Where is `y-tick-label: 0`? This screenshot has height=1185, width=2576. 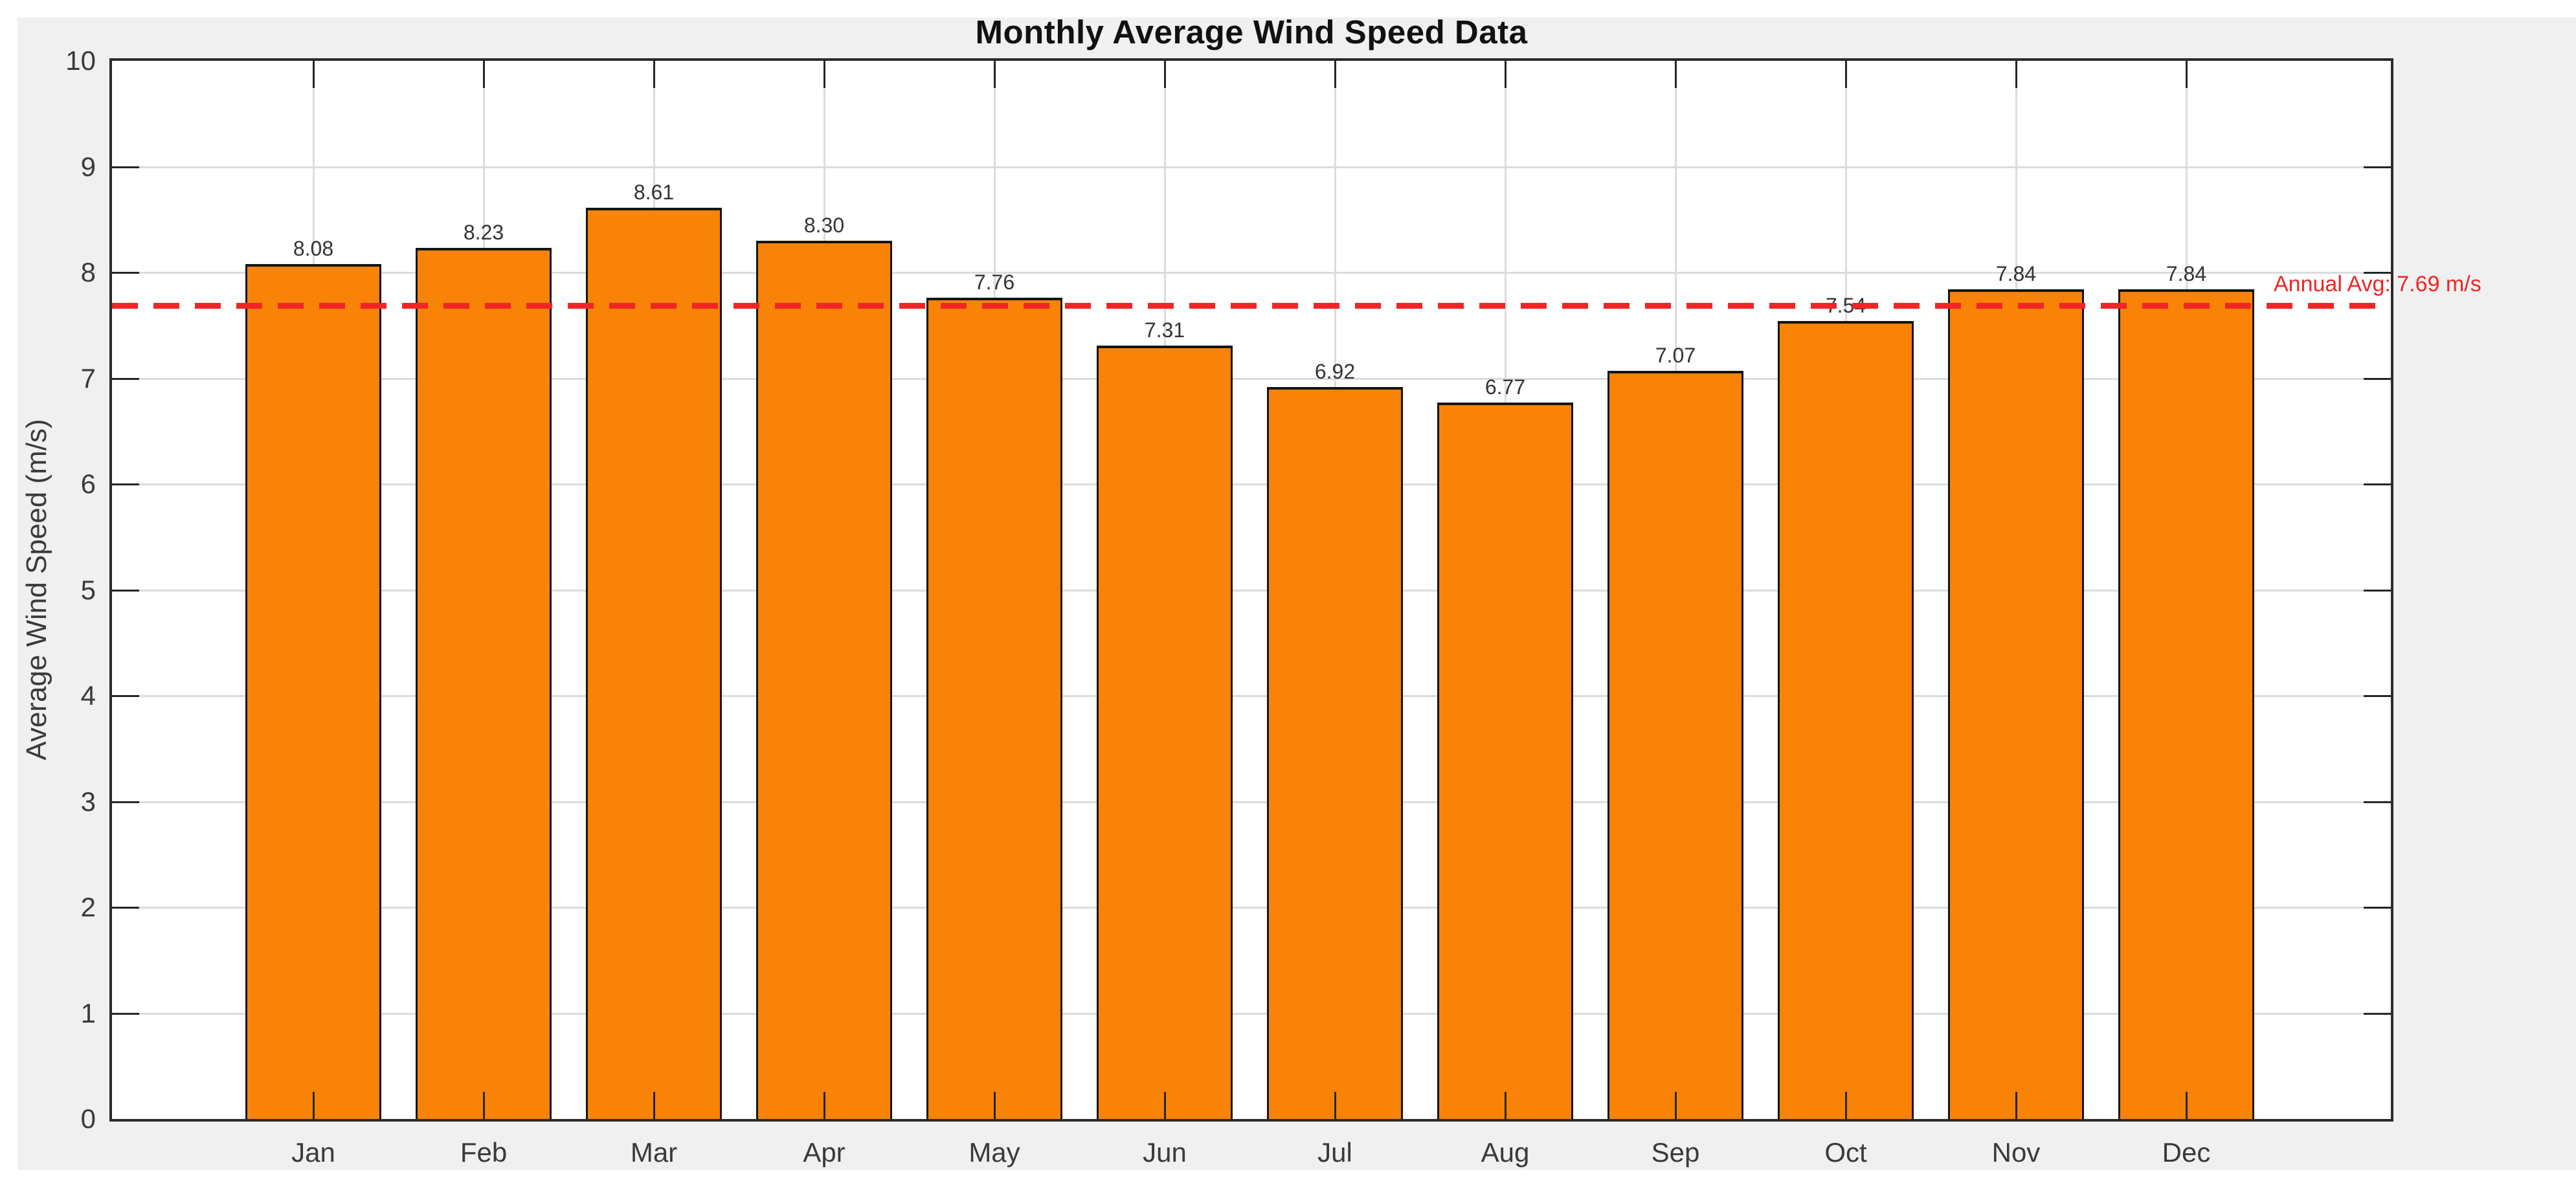
y-tick-label: 0 is located at coordinates (88, 1118).